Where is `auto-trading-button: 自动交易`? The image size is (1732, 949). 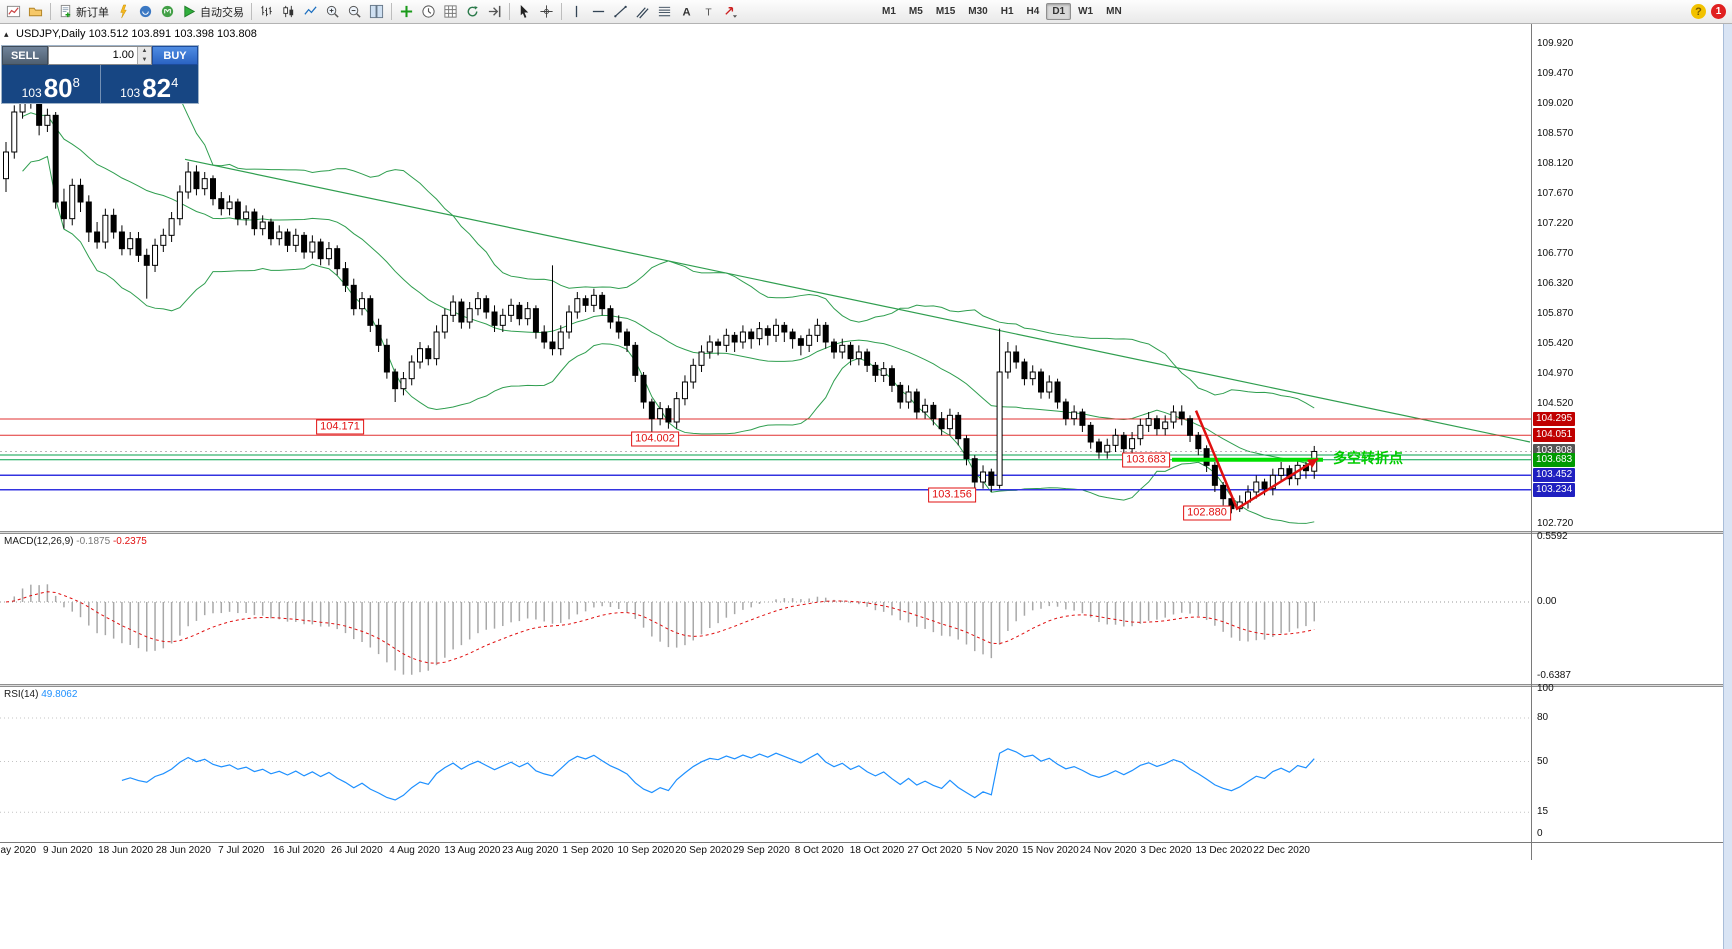 auto-trading-button: 自动交易 is located at coordinates (213, 12).